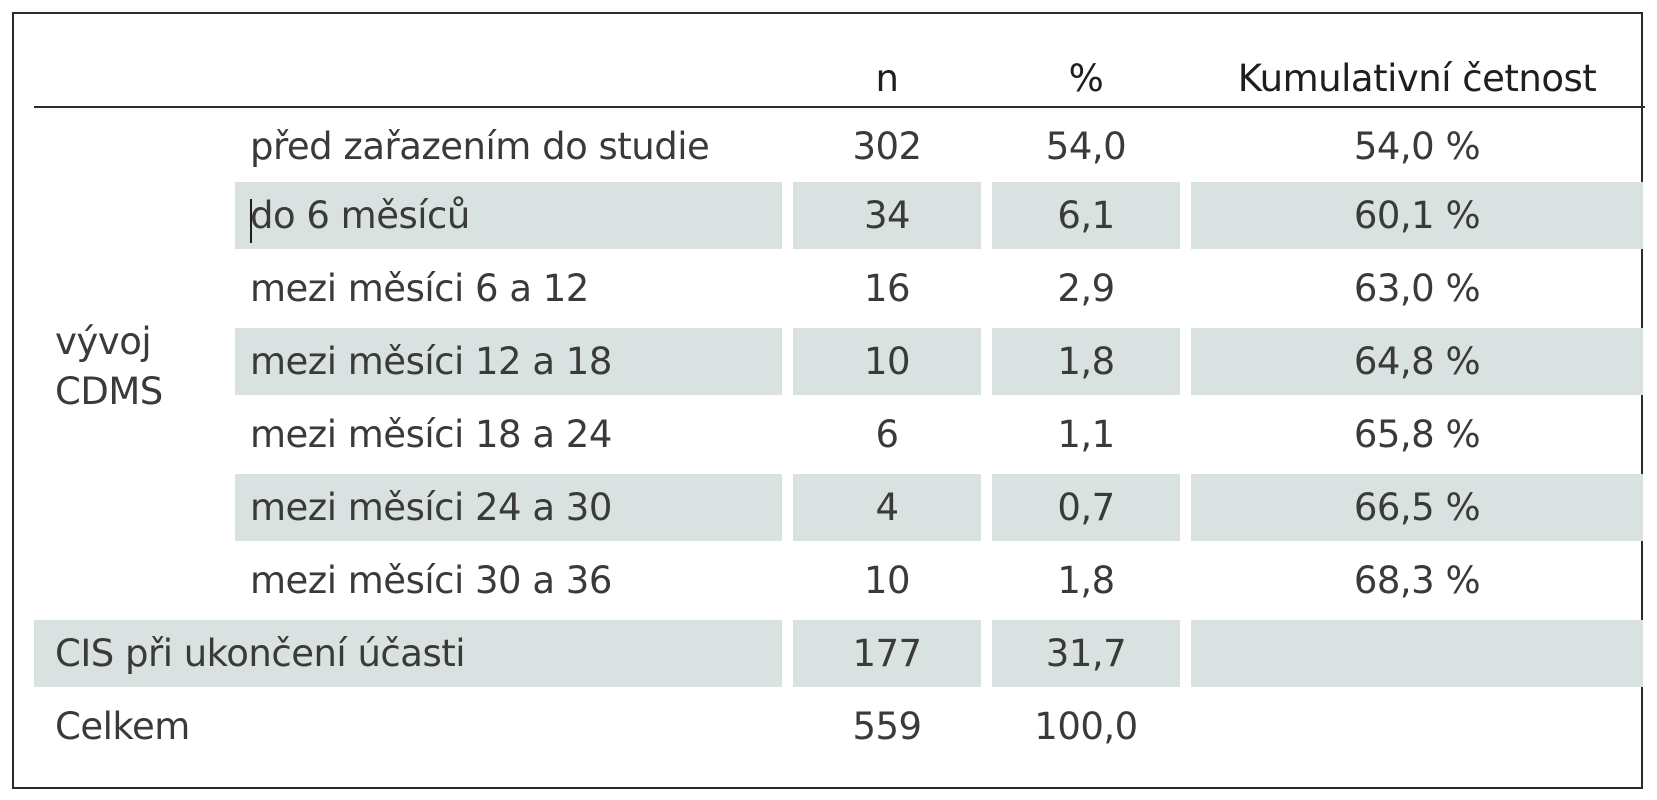 This screenshot has width=1657, height=800. I want to click on row-4-cum: 64,8 %, so click(1417, 361).